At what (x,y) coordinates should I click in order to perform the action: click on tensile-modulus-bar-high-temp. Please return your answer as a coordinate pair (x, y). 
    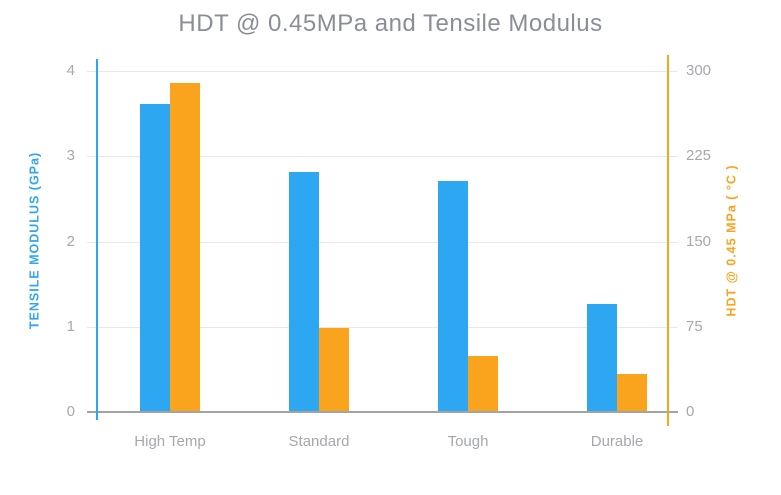
    Looking at the image, I should click on (155, 257).